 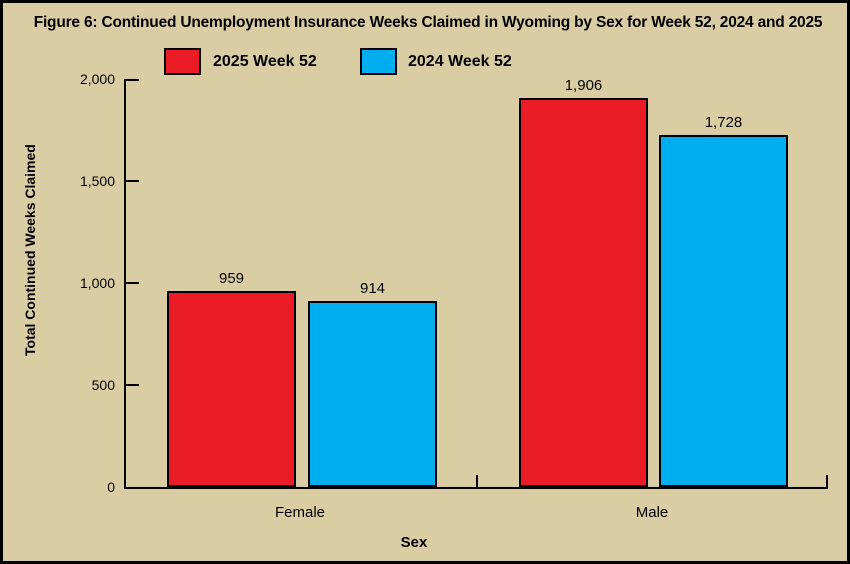 What do you see at coordinates (583, 86) in the screenshot?
I see `bar-value-label-male-2025: 1,906` at bounding box center [583, 86].